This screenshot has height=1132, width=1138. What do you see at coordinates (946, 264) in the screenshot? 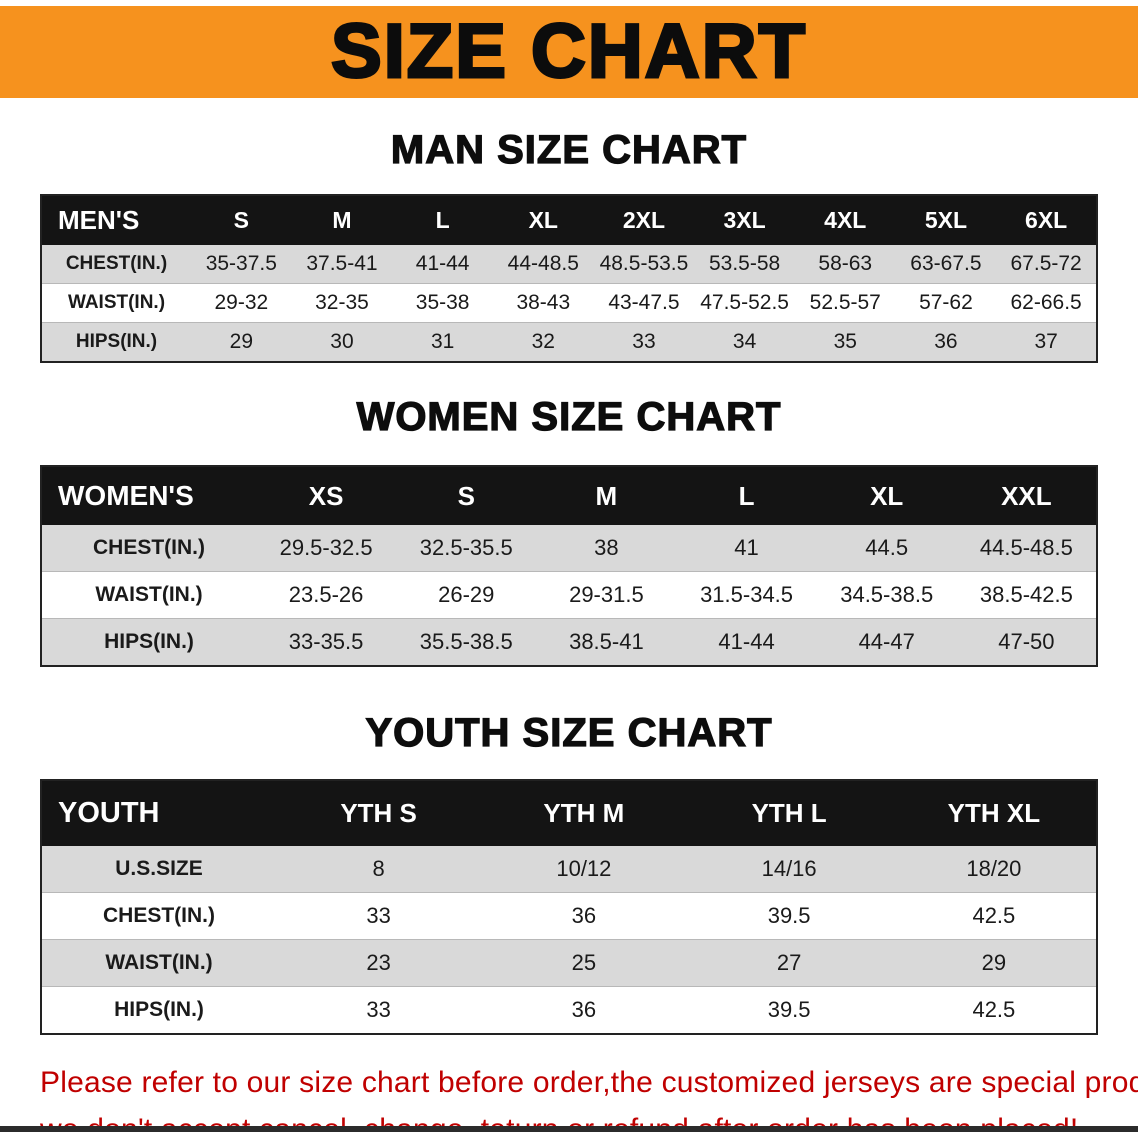
I see `size-value: 63-67.5` at bounding box center [946, 264].